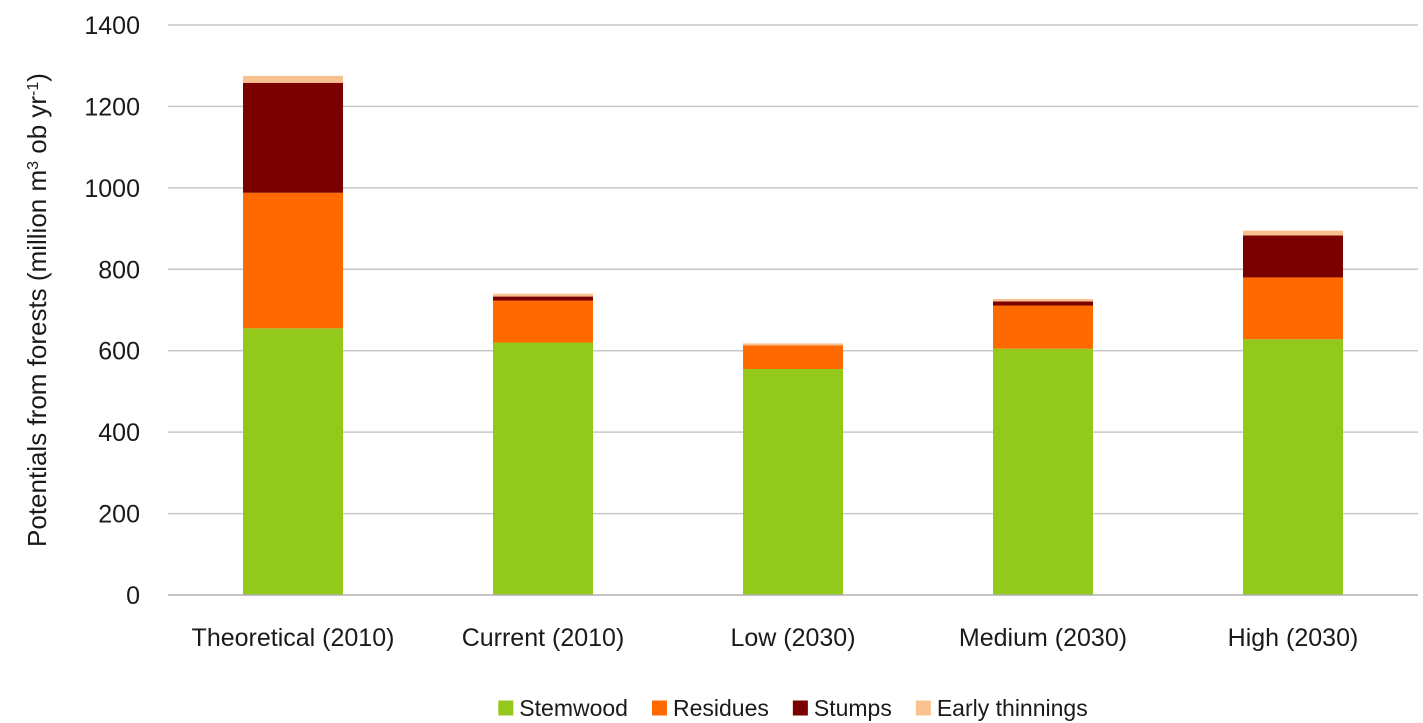 This screenshot has height=723, width=1423. I want to click on y-axis-ticks: 0 200 400 600 800 1000 1200 1400, so click(112, 311).